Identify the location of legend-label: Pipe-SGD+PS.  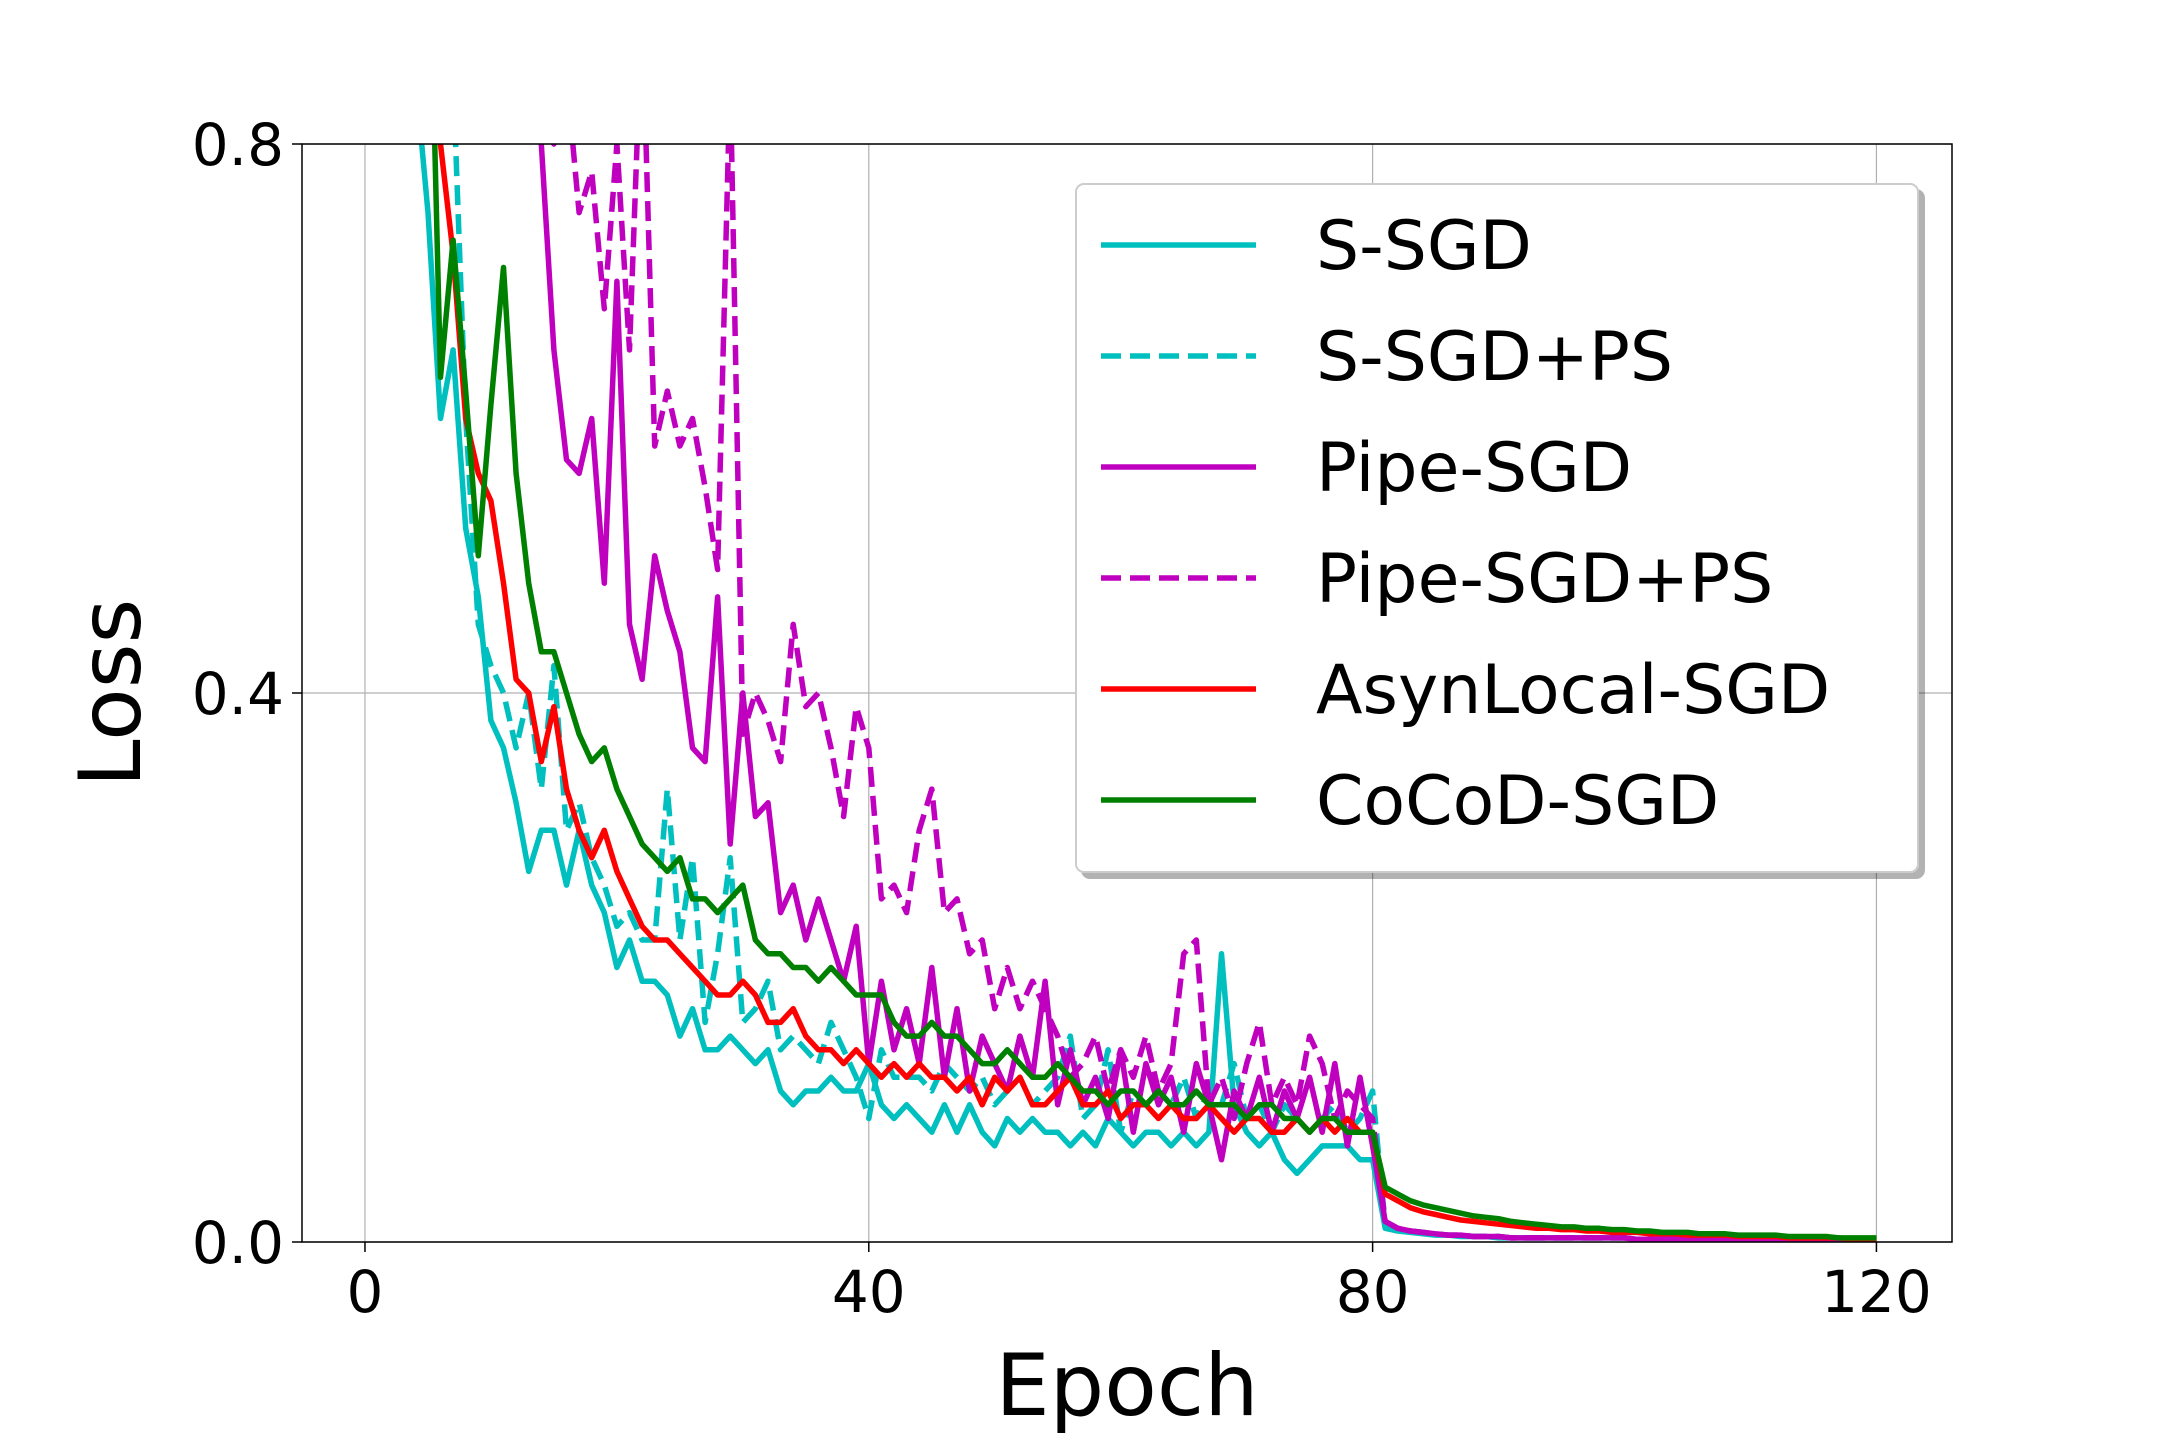
(1544, 579).